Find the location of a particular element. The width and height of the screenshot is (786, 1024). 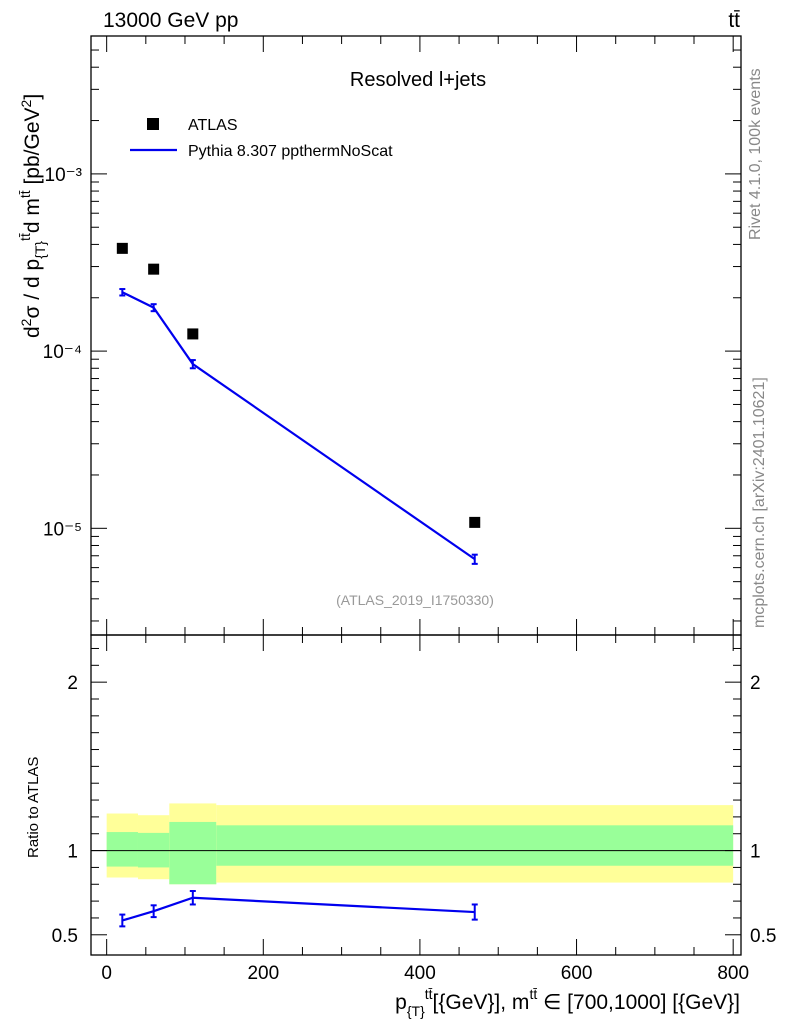

ratio-mc-line is located at coordinates (298, 909).